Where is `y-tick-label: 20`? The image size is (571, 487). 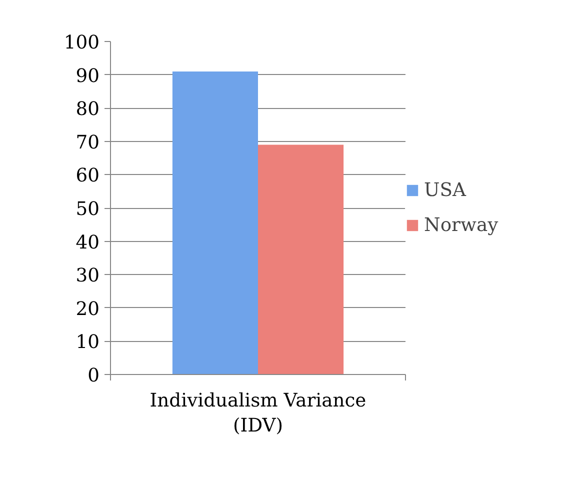
y-tick-label: 20 is located at coordinates (88, 309).